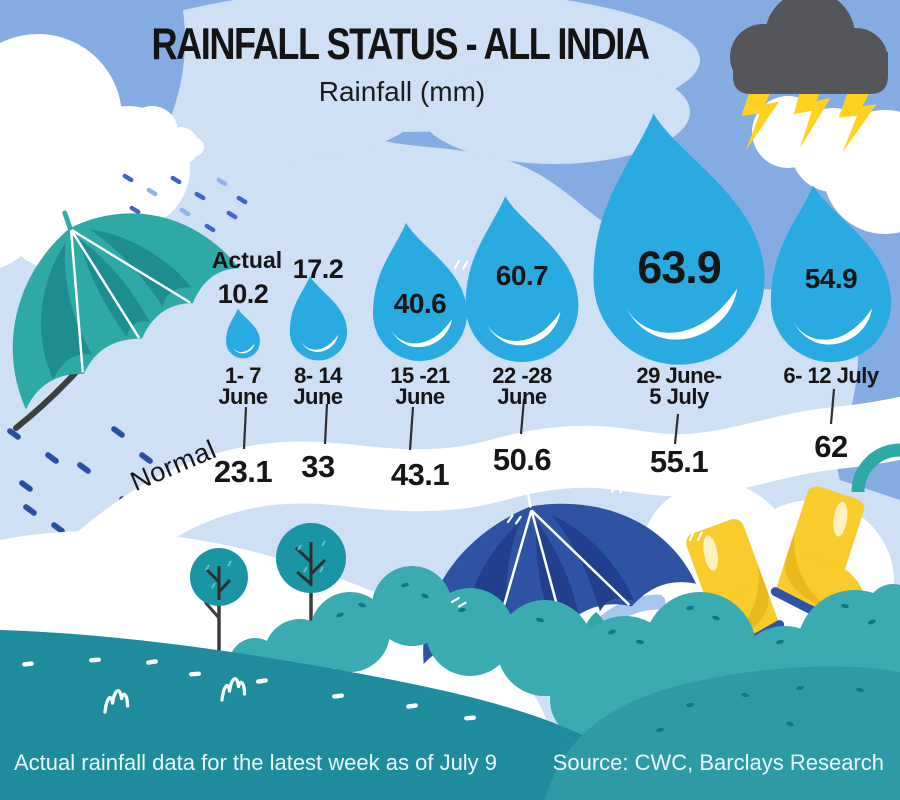  Describe the element at coordinates (420, 474) in the screenshot. I see `normal-value: 43.1` at that location.